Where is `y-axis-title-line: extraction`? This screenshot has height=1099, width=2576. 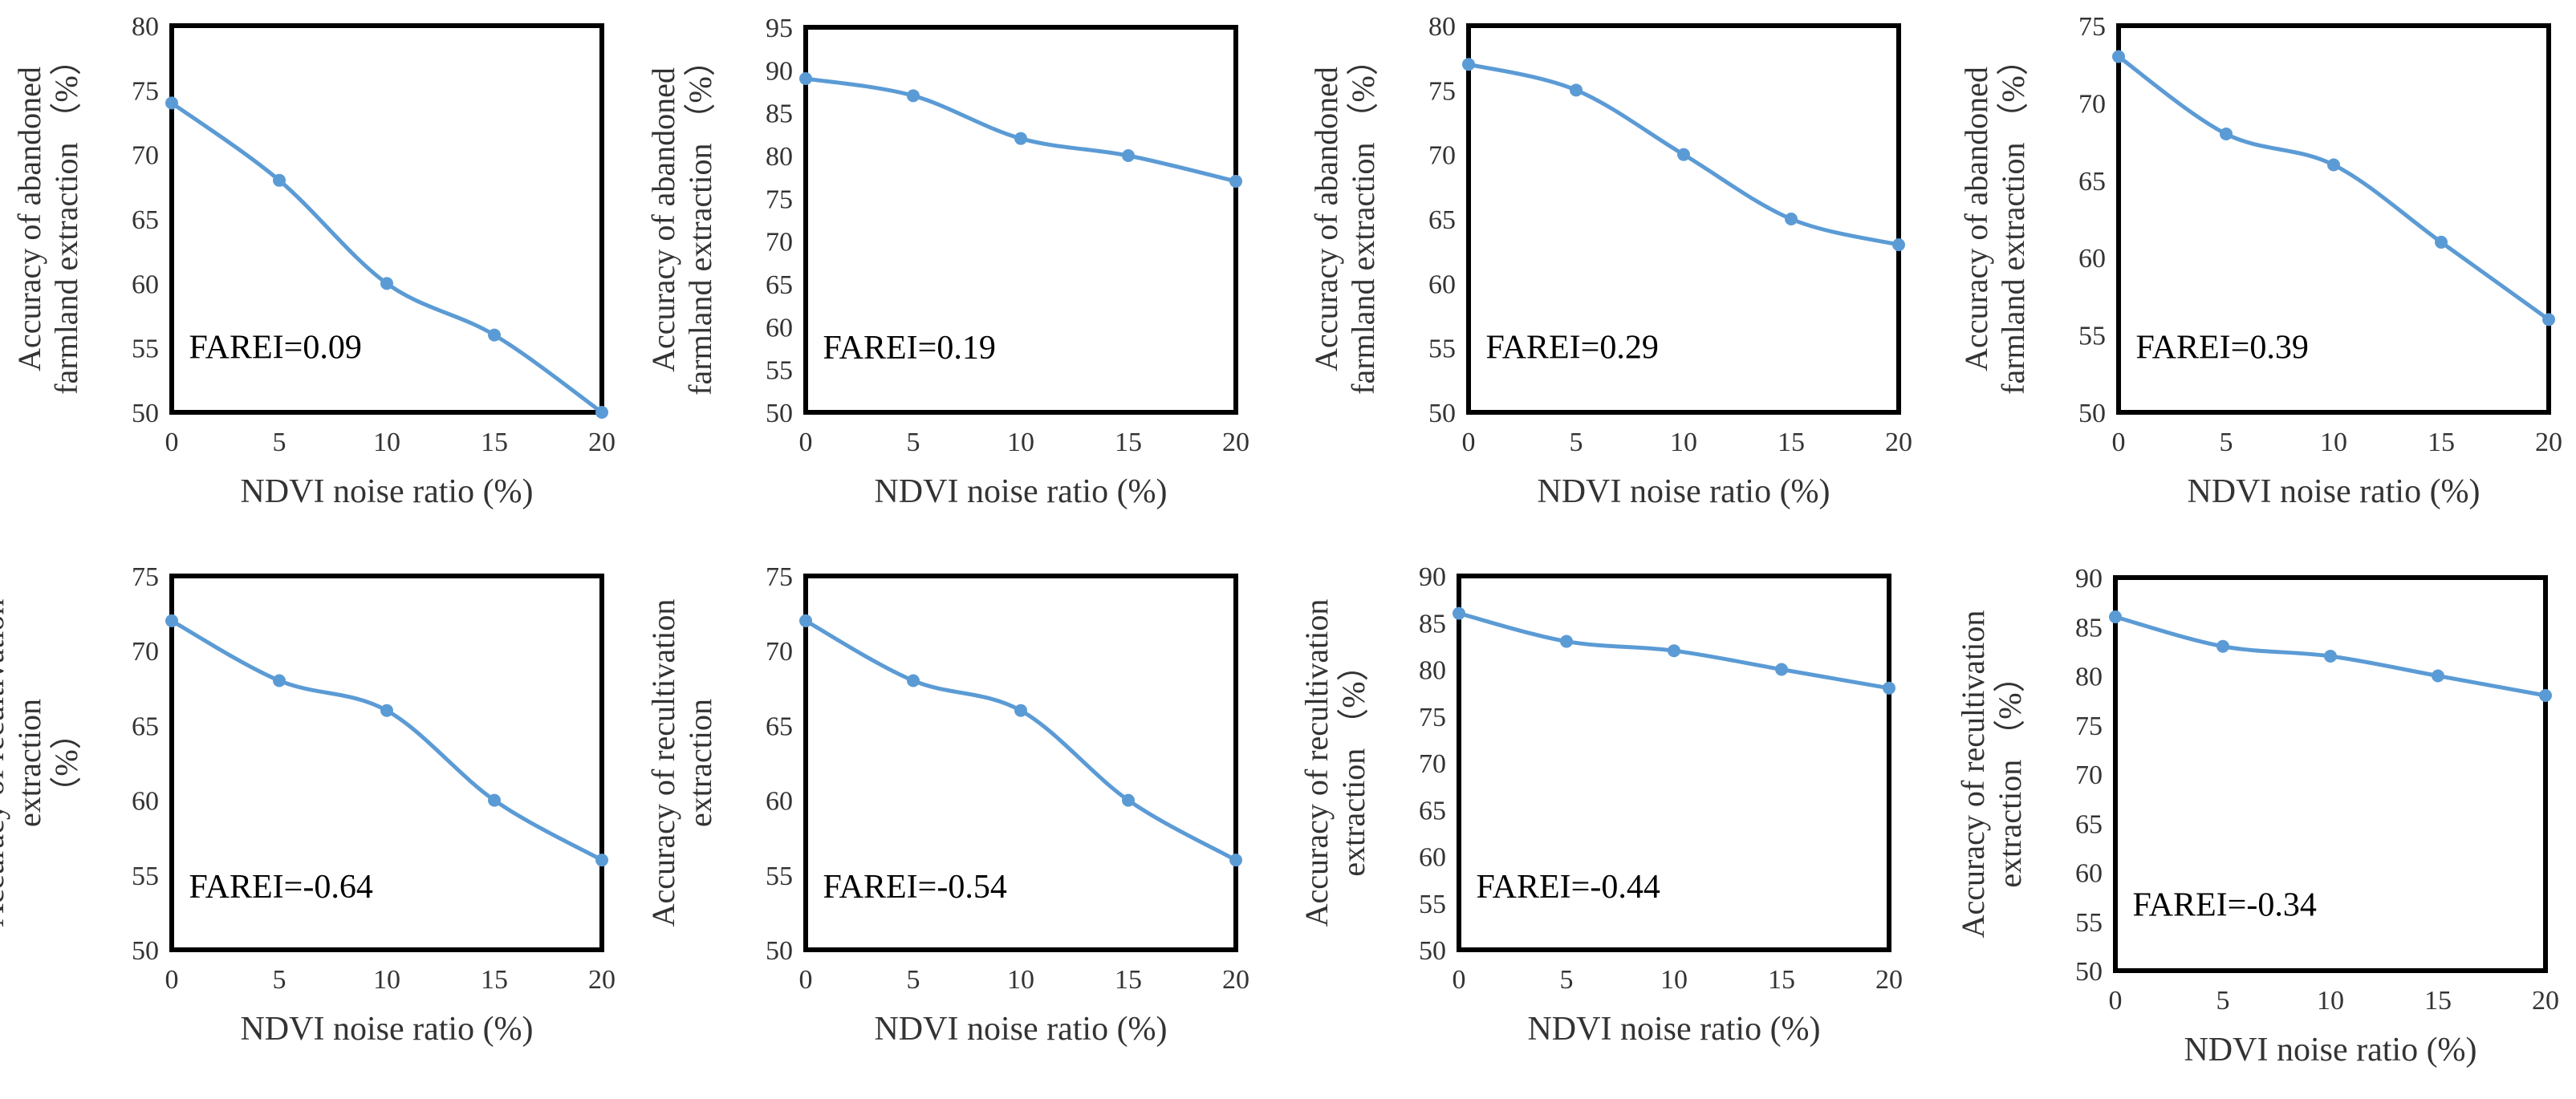
y-axis-title-line: extraction is located at coordinates (29, 763).